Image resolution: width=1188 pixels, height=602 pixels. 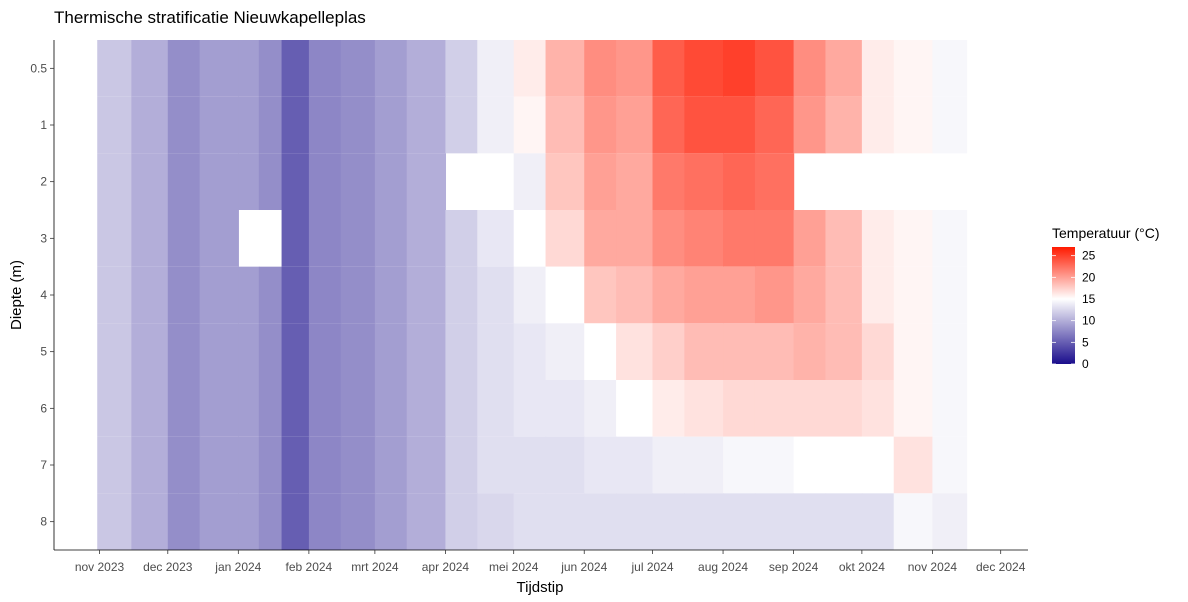 What do you see at coordinates (933, 567) in the screenshot?
I see `x-tick-label: nov 2024` at bounding box center [933, 567].